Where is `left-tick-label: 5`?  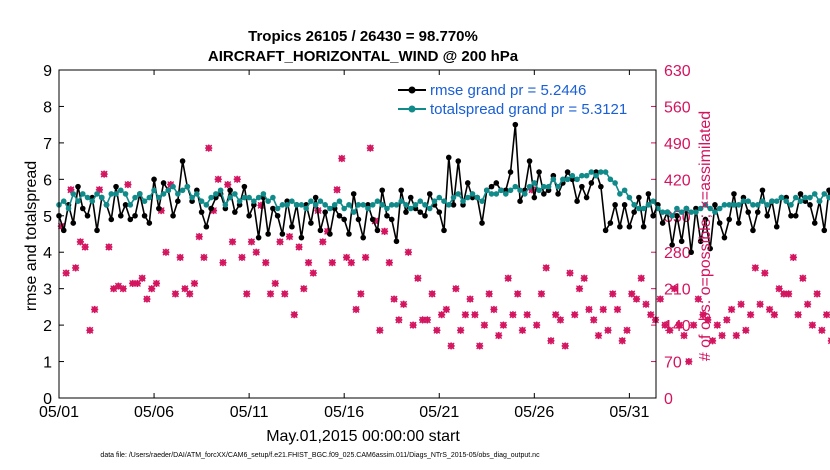 left-tick-label: 5 is located at coordinates (47, 217).